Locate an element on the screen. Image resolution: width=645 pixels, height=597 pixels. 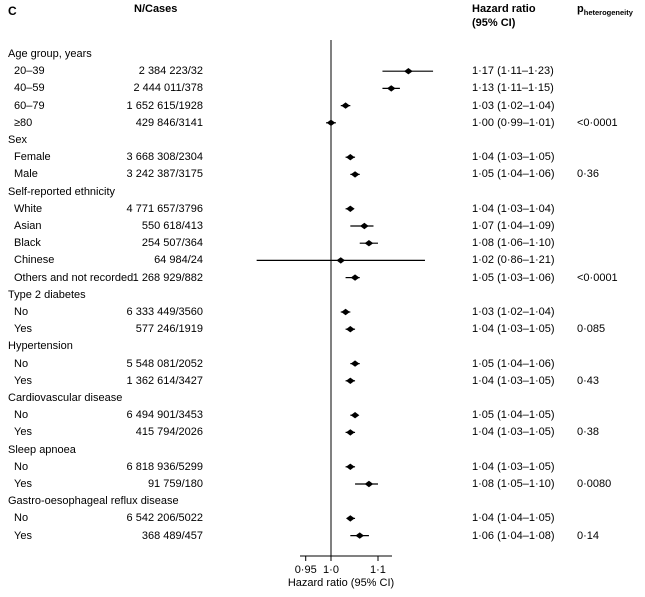
n-cases-value: 4 771 657/3796 is located at coordinates (164, 208).